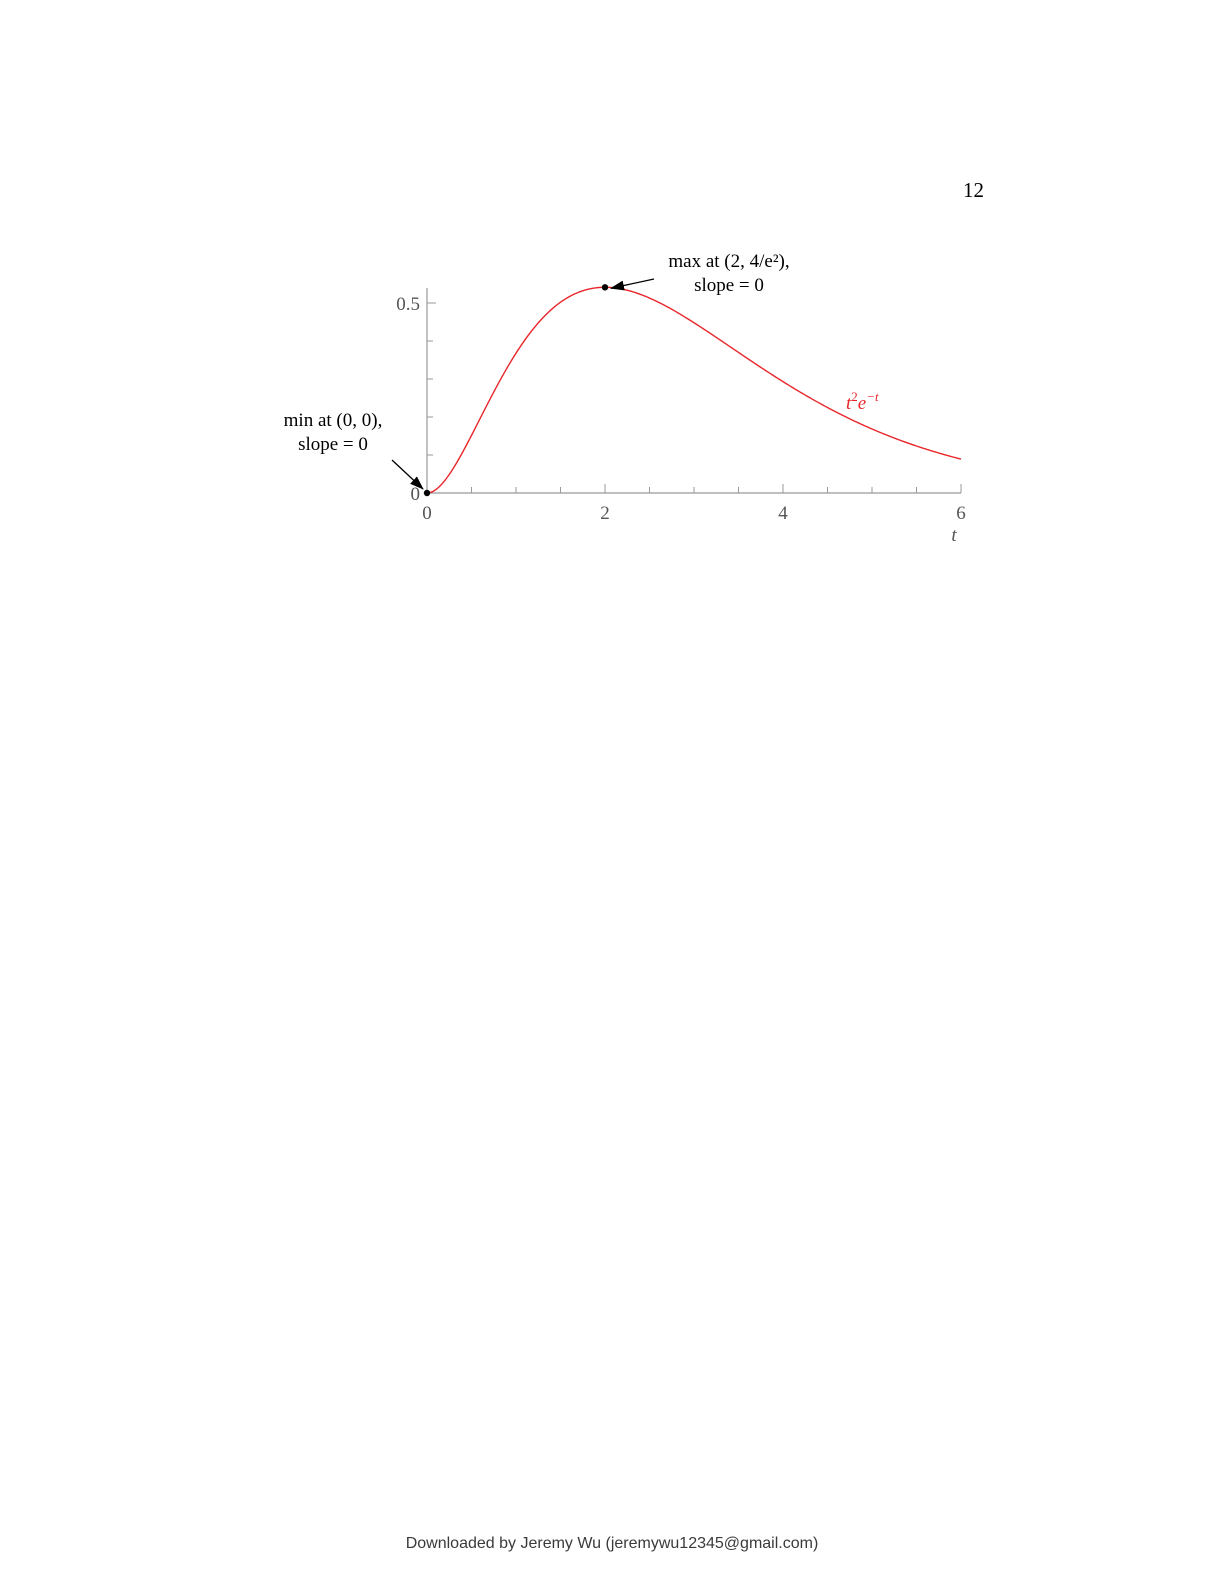 The height and width of the screenshot is (1584, 1224). I want to click on y-tick-label: 0, so click(416, 494).